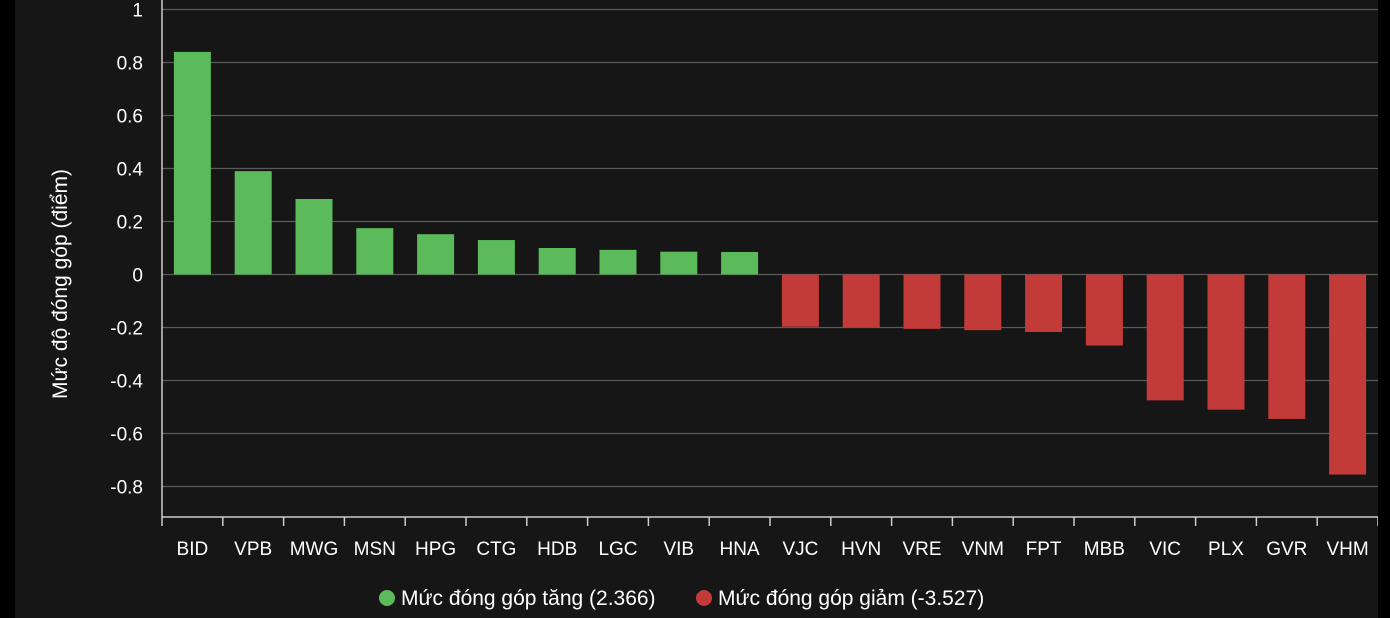  What do you see at coordinates (983, 302) in the screenshot?
I see `bar-vnm` at bounding box center [983, 302].